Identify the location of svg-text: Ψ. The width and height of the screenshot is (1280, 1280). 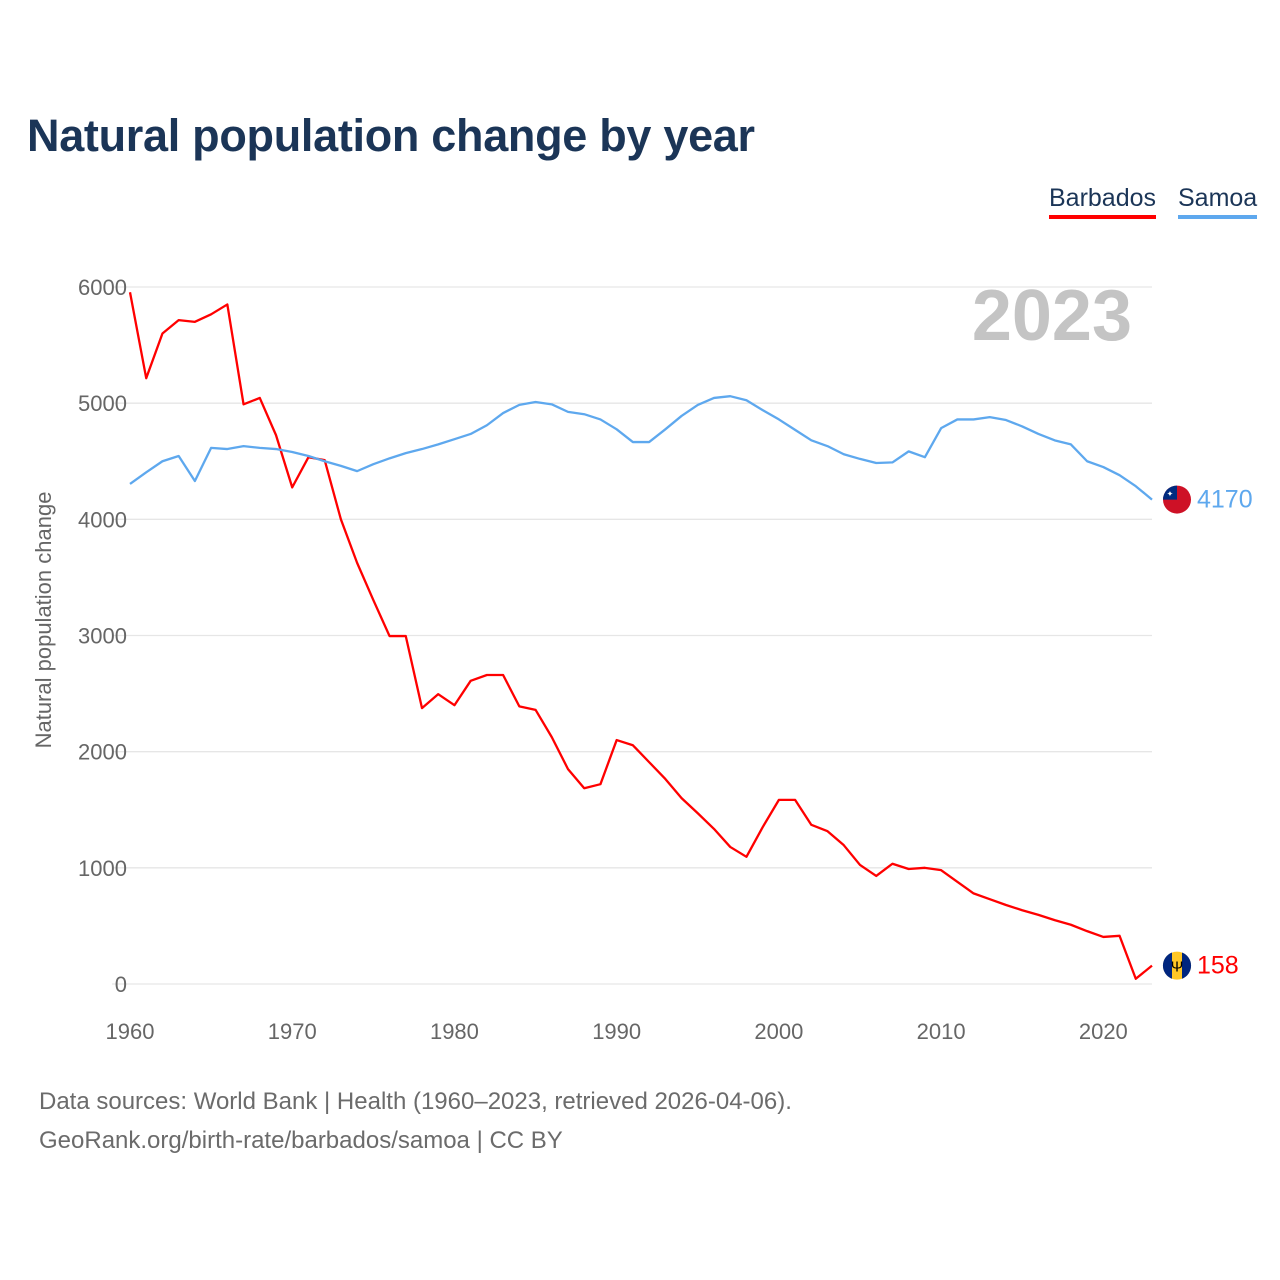
(1177, 967).